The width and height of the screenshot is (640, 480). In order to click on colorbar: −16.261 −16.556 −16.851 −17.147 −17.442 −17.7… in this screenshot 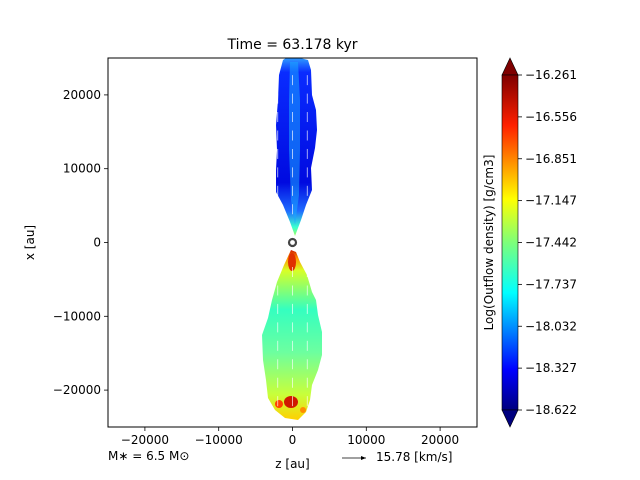, I will do `click(529, 242)`.